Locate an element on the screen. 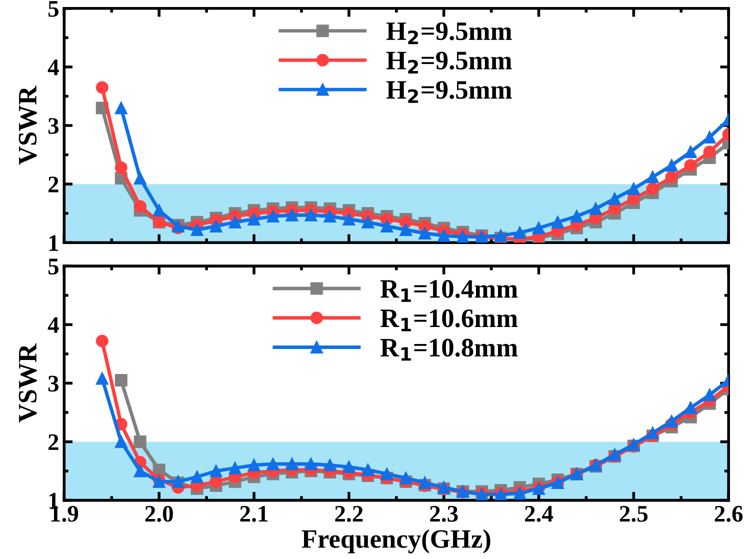  x-tick-label: 2.0 is located at coordinates (159, 514).